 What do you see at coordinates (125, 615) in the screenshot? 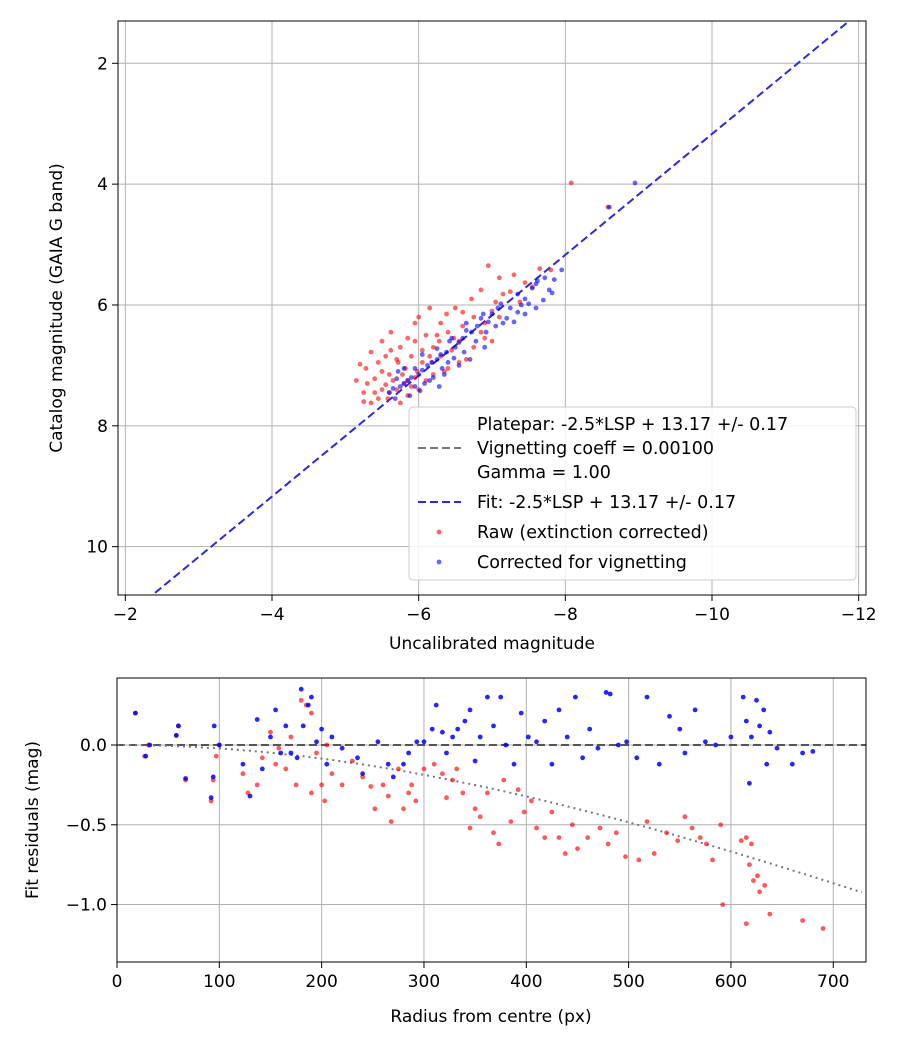
I see `calibration-x-tick-label: −2` at bounding box center [125, 615].